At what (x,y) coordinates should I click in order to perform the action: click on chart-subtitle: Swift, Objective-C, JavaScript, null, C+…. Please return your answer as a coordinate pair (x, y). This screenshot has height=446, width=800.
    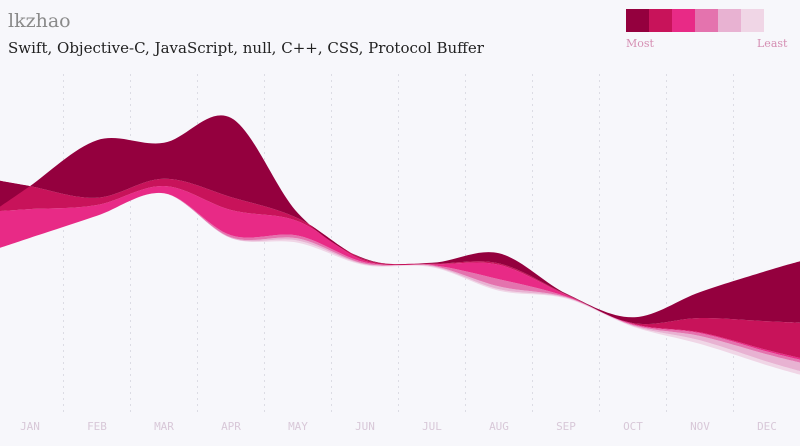
    Looking at the image, I should click on (246, 48).